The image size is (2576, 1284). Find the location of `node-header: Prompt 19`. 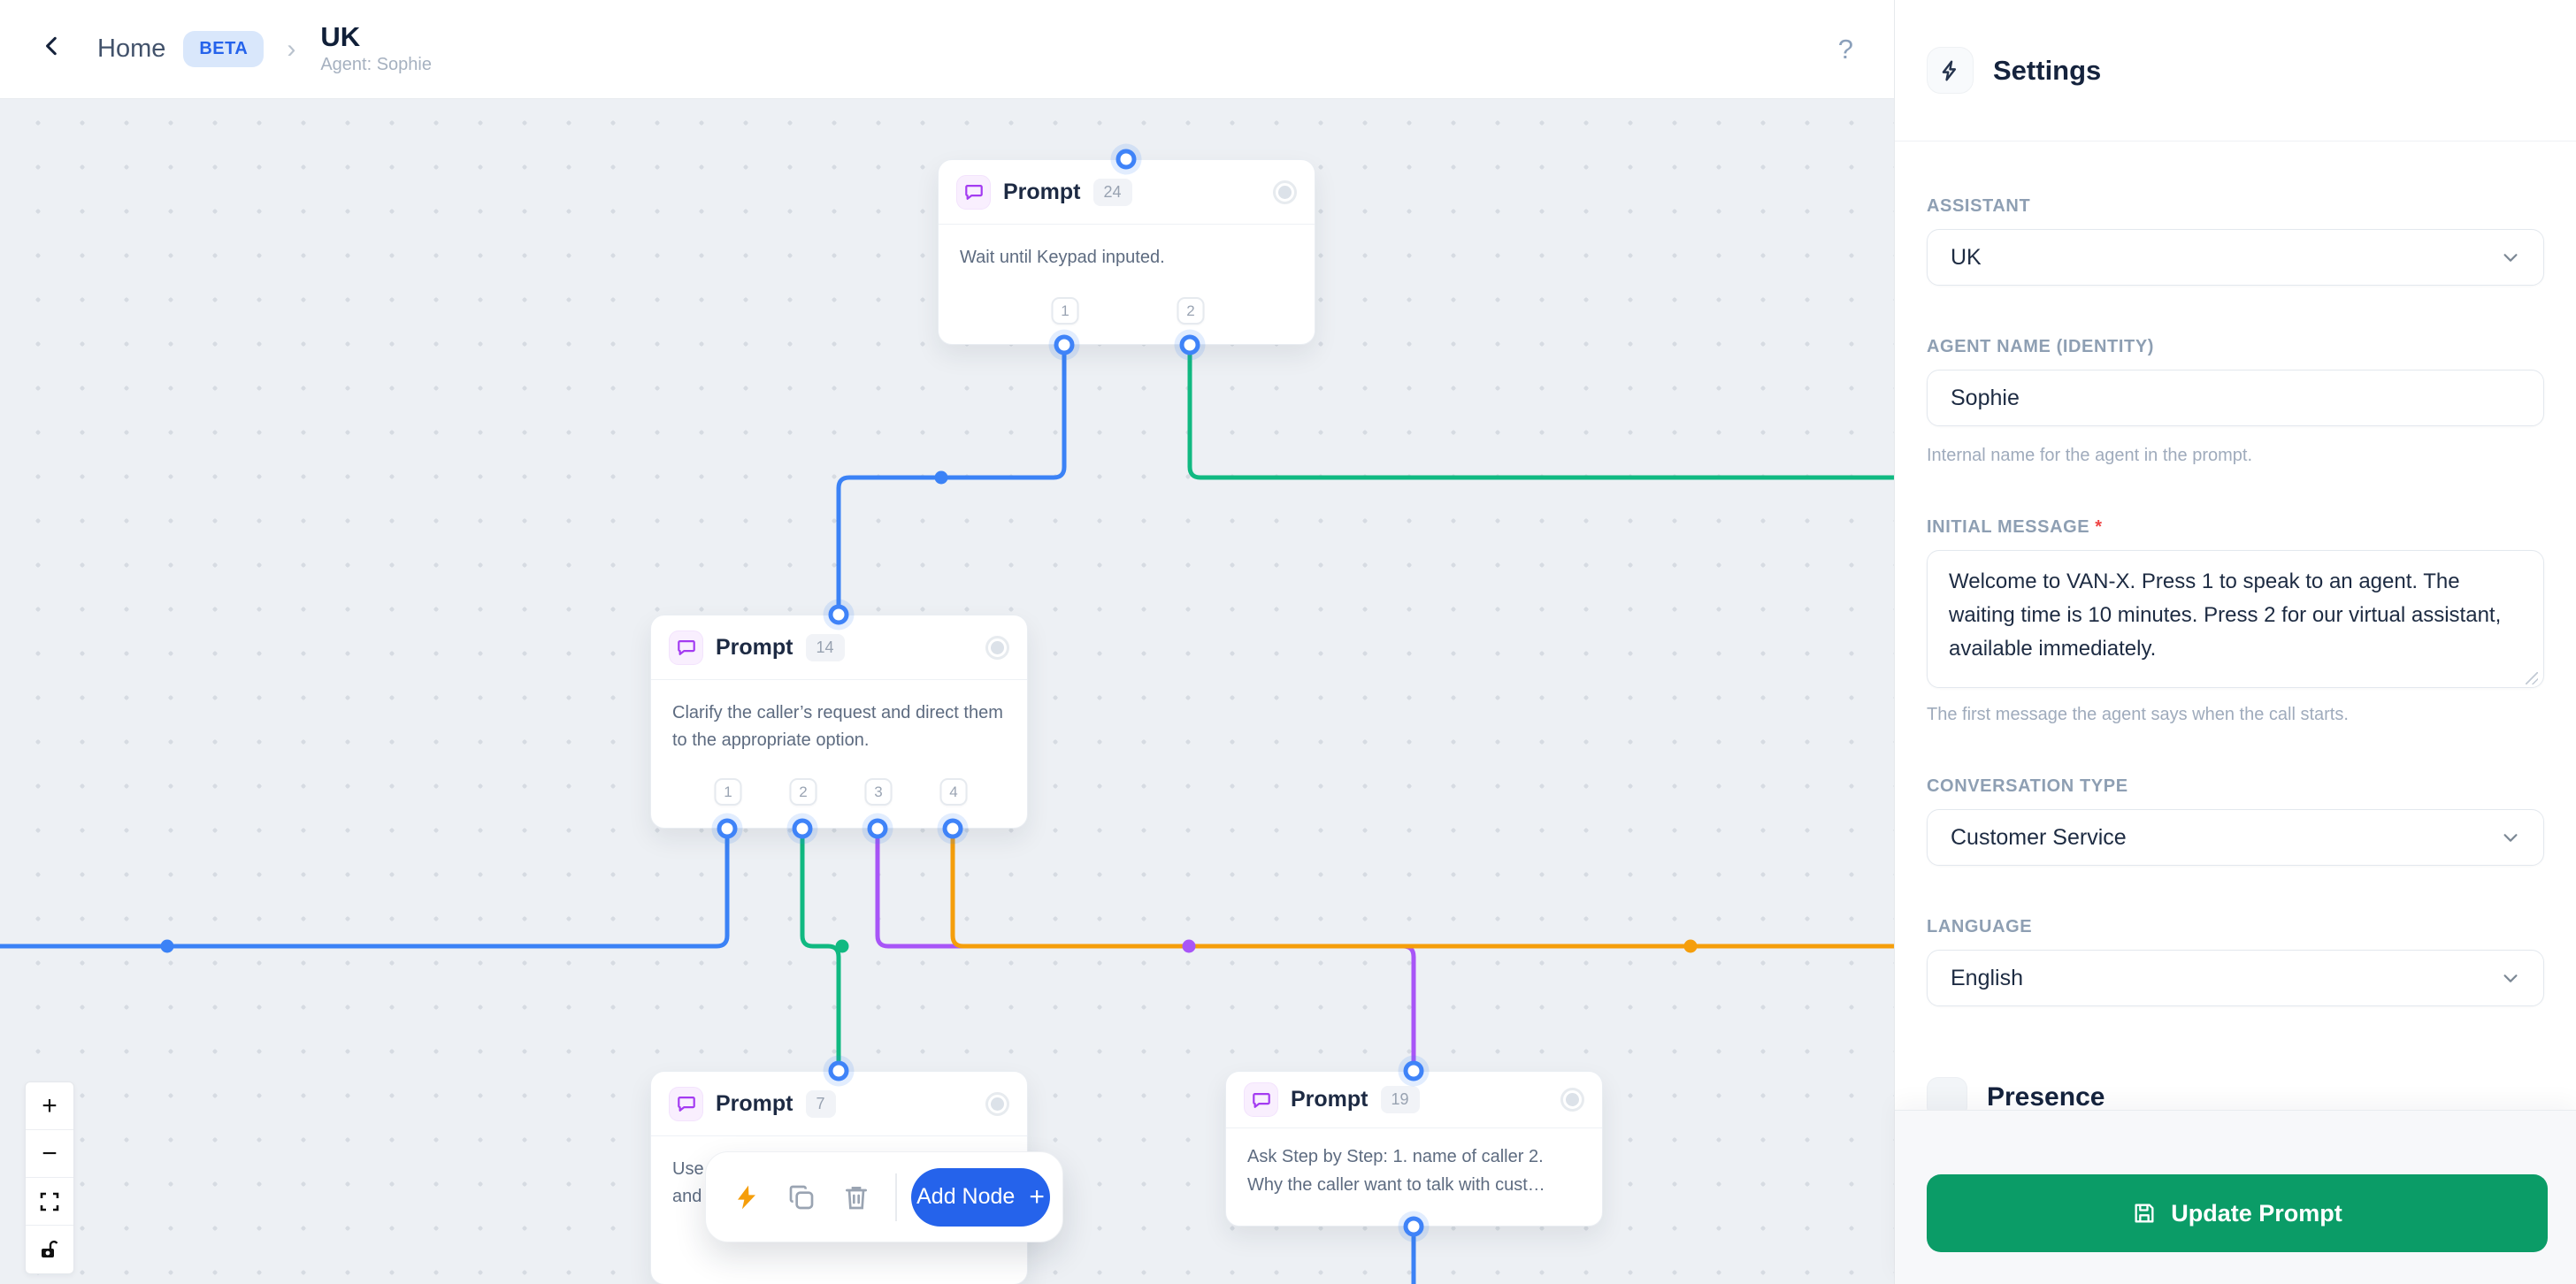

node-header: Prompt 19 is located at coordinates (1414, 1100).